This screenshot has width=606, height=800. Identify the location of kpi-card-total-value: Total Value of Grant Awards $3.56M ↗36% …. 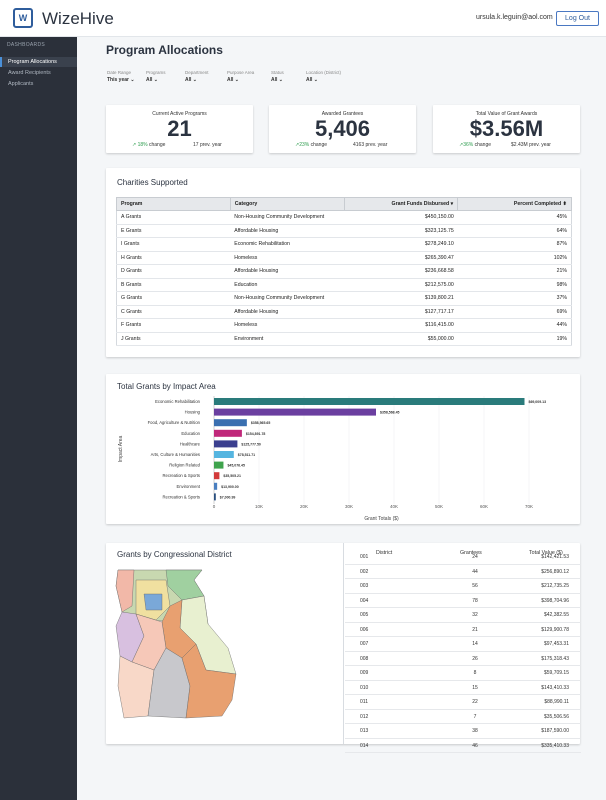
(506, 129).